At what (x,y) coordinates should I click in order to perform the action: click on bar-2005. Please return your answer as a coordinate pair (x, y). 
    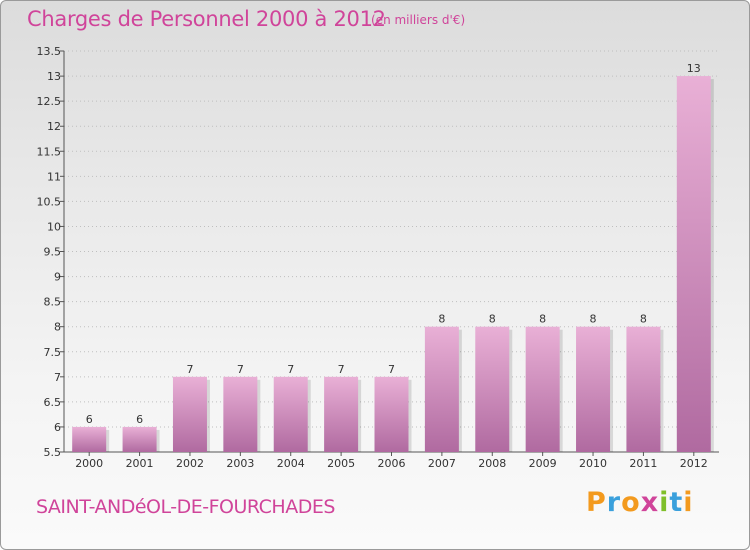
    Looking at the image, I should click on (341, 414).